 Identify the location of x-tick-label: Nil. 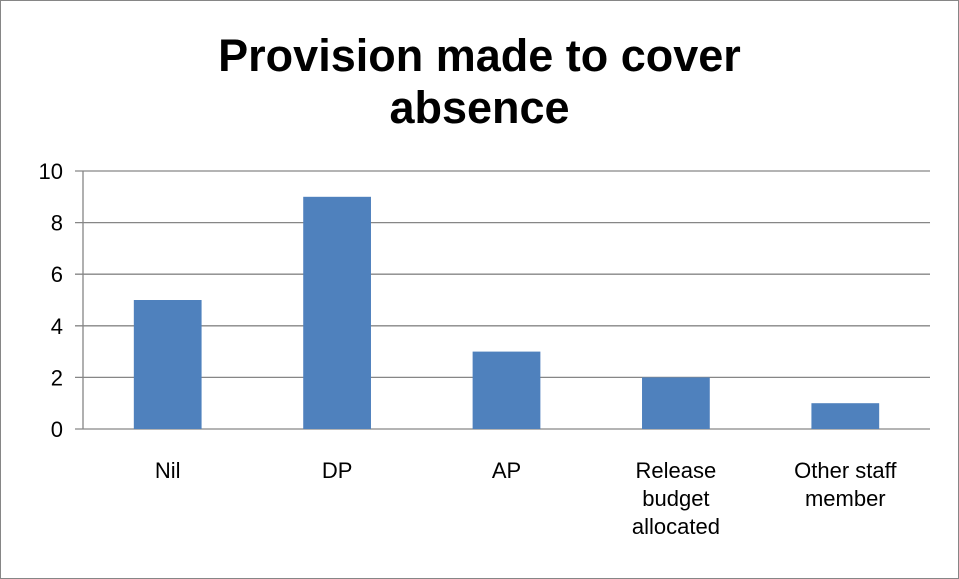
(168, 470).